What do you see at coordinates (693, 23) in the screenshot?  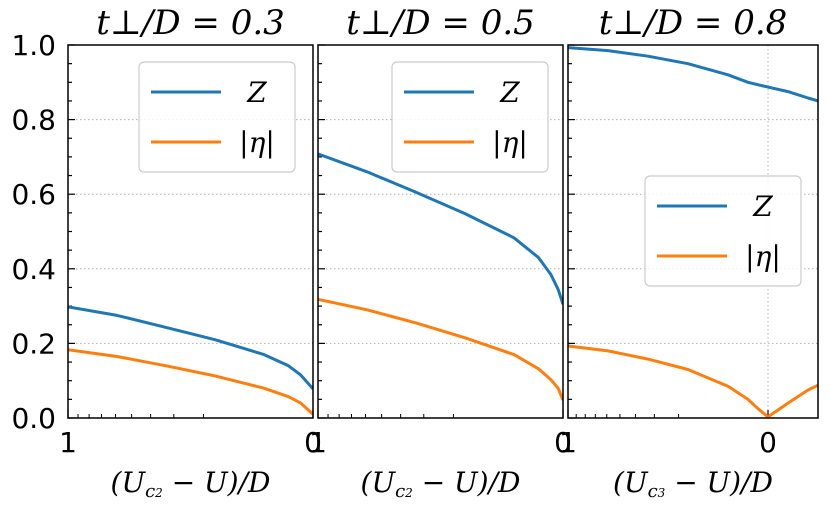 I see `panel-title: t⊥/D = 0.8` at bounding box center [693, 23].